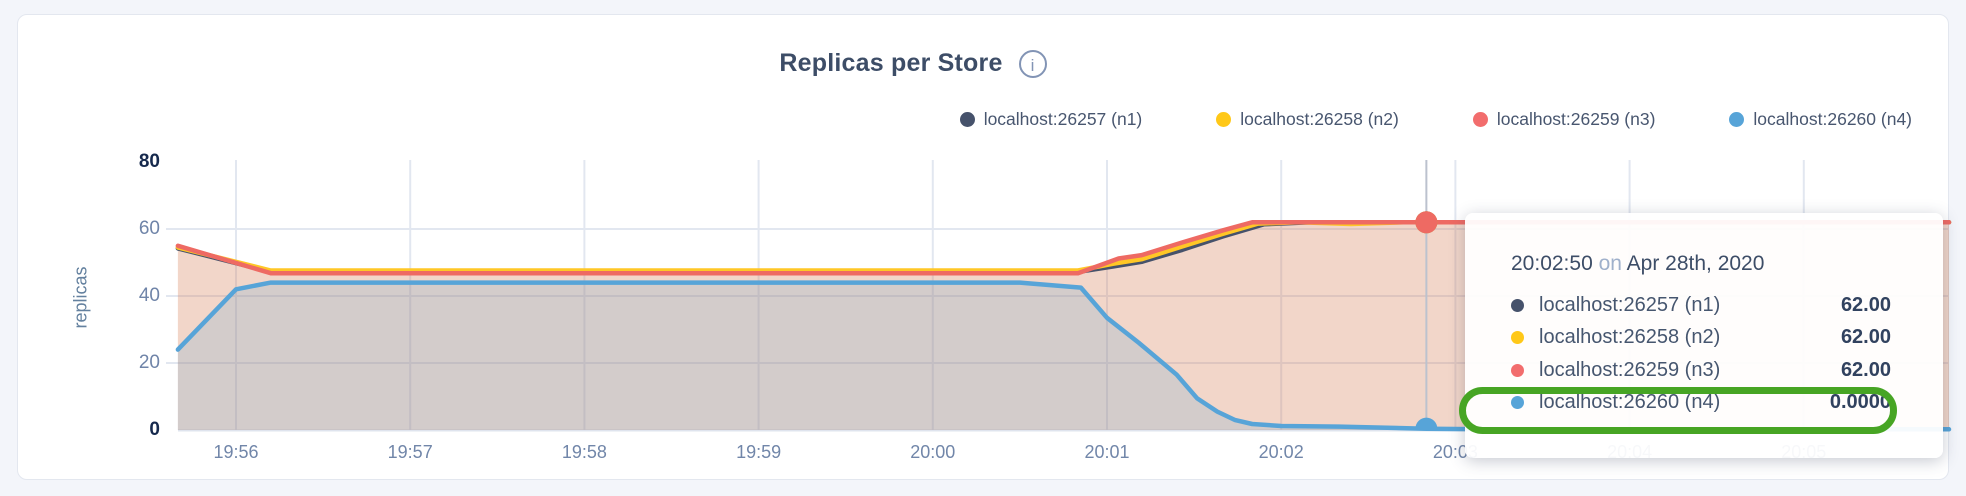  Describe the element at coordinates (1063, 119) in the screenshot. I see `legend-series-label: localhost:26257 (n1)` at that location.